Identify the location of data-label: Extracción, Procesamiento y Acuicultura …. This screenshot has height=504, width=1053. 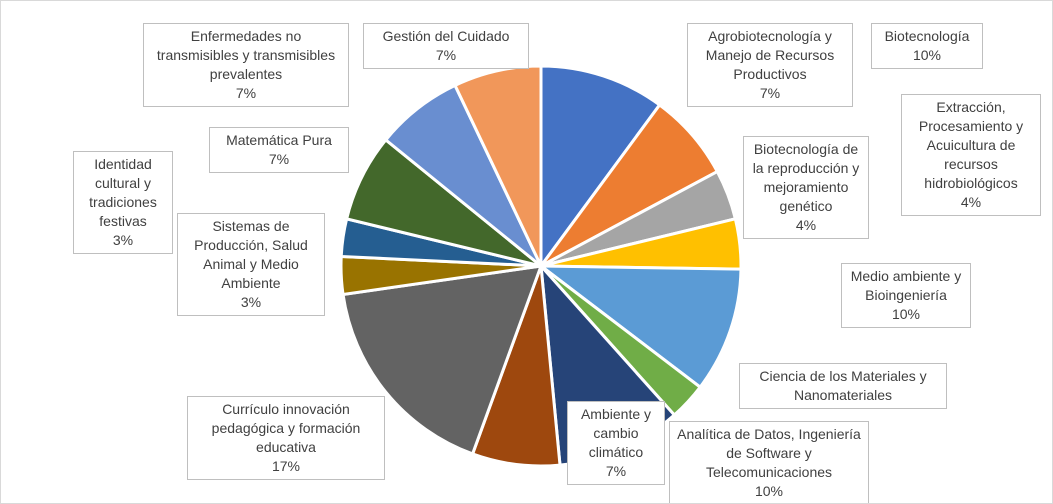
(971, 155).